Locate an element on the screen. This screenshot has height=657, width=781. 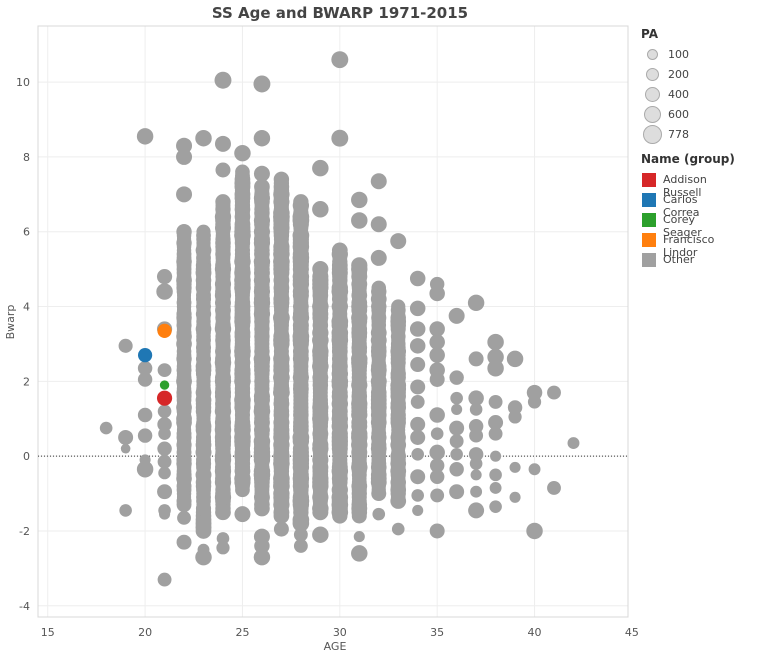
size-legend-item: 200 is located at coordinates (665, 75).